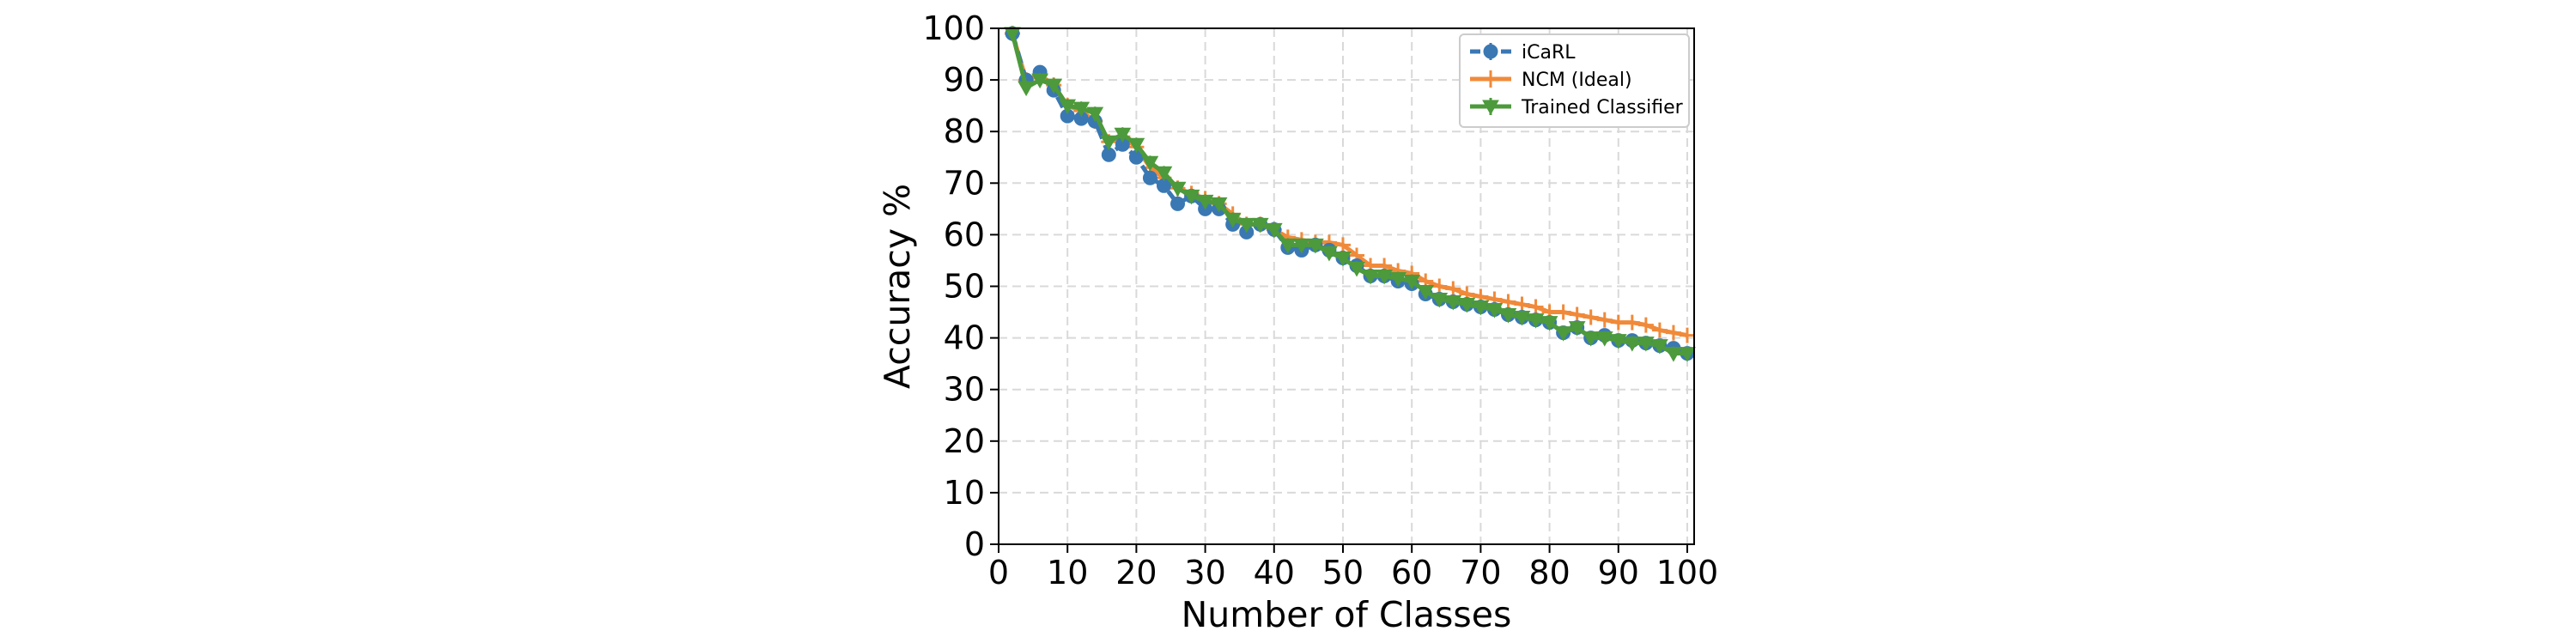 The width and height of the screenshot is (2576, 643). Describe the element at coordinates (1491, 79) in the screenshot. I see `legend-marker-ncm-ideal` at that location.